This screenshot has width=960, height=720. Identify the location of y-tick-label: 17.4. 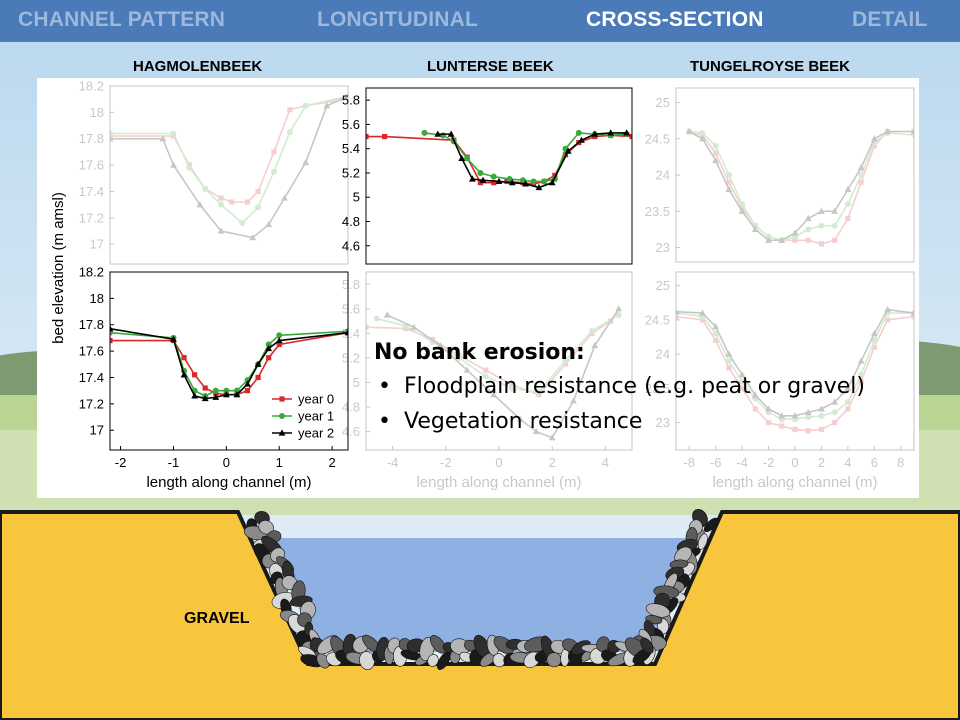
(91, 191).